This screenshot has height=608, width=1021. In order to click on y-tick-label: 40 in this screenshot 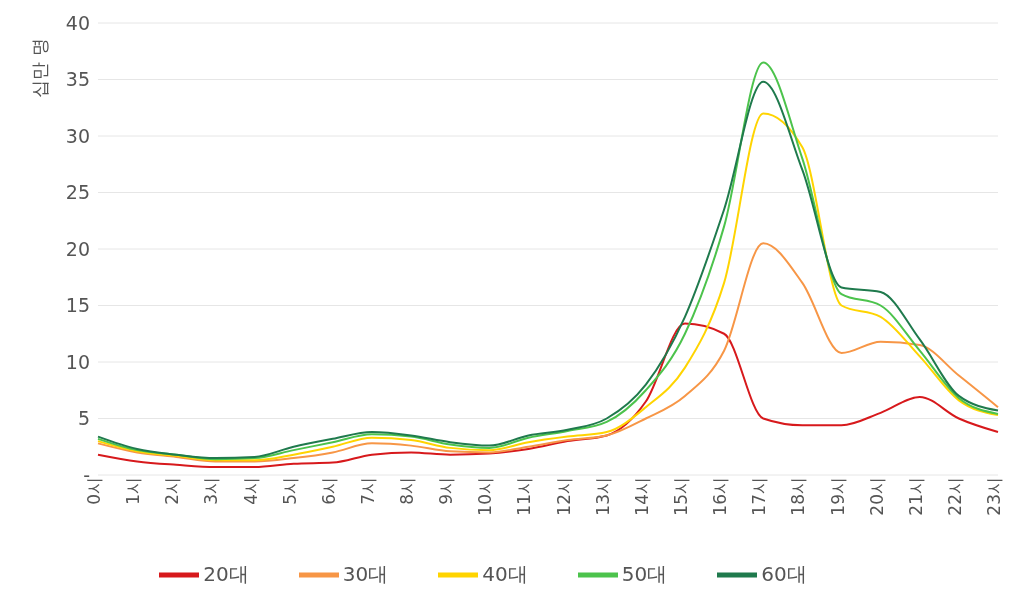, I will do `click(77, 22)`.